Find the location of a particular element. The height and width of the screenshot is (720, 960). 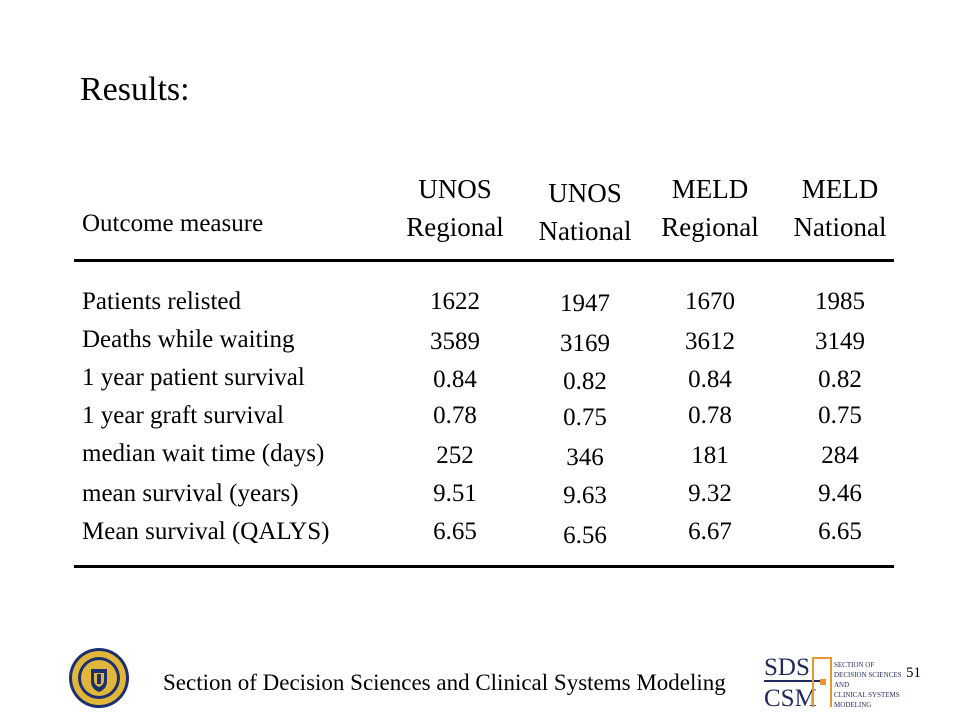

table-cell: 3612 is located at coordinates (710, 341).